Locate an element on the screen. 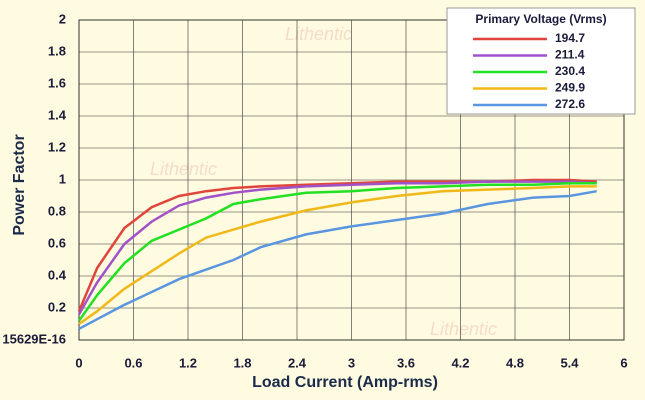  y-tick-label: 1.2 is located at coordinates (57, 146).